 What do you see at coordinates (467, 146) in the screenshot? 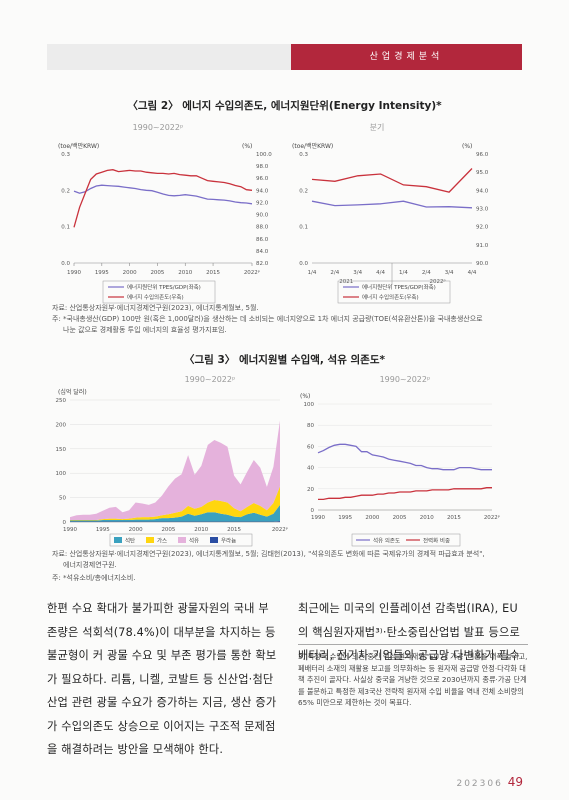
I see `fig2-right-yr-label: (%)` at bounding box center [467, 146].